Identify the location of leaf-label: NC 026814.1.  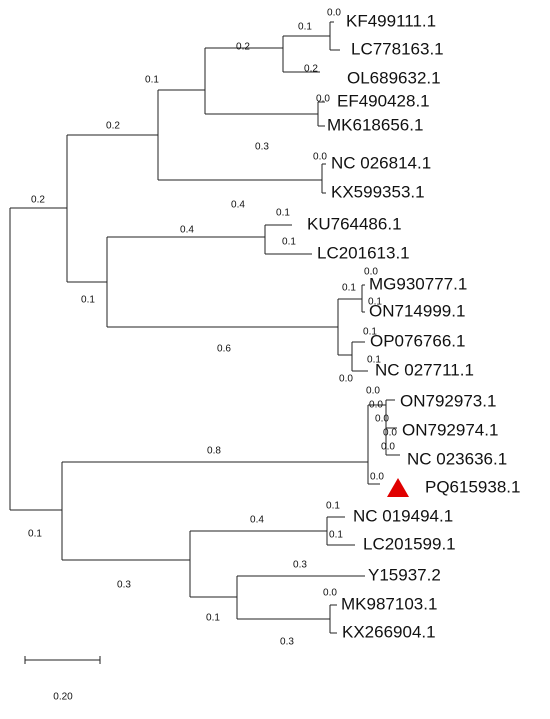
(381, 162).